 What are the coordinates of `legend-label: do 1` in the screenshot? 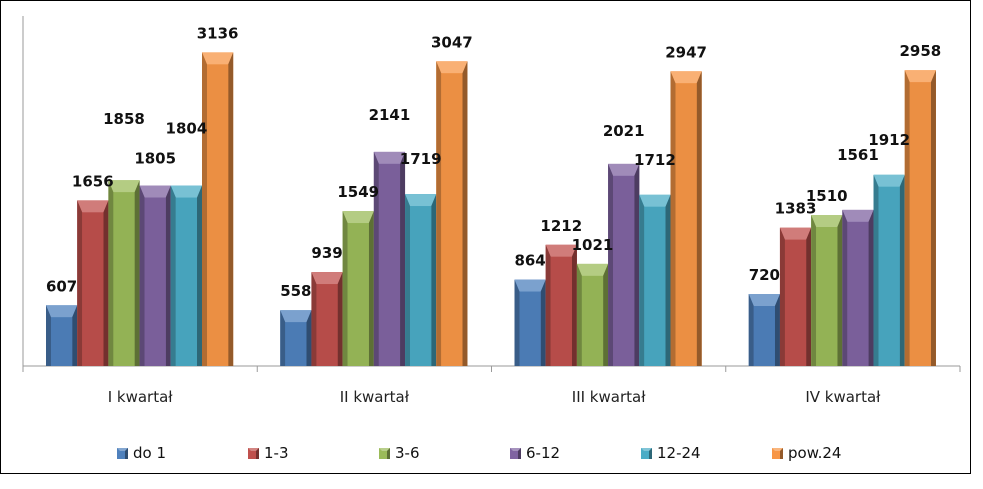 It's located at (149, 453).